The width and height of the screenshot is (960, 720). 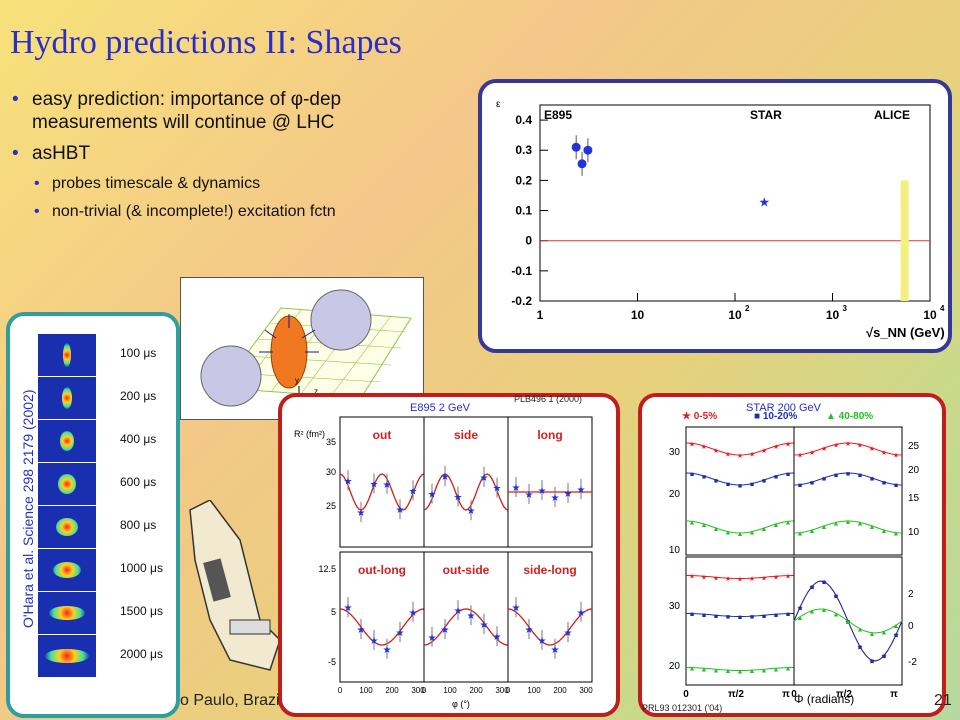 I want to click on time-label: 1500 μs, so click(x=141, y=611).